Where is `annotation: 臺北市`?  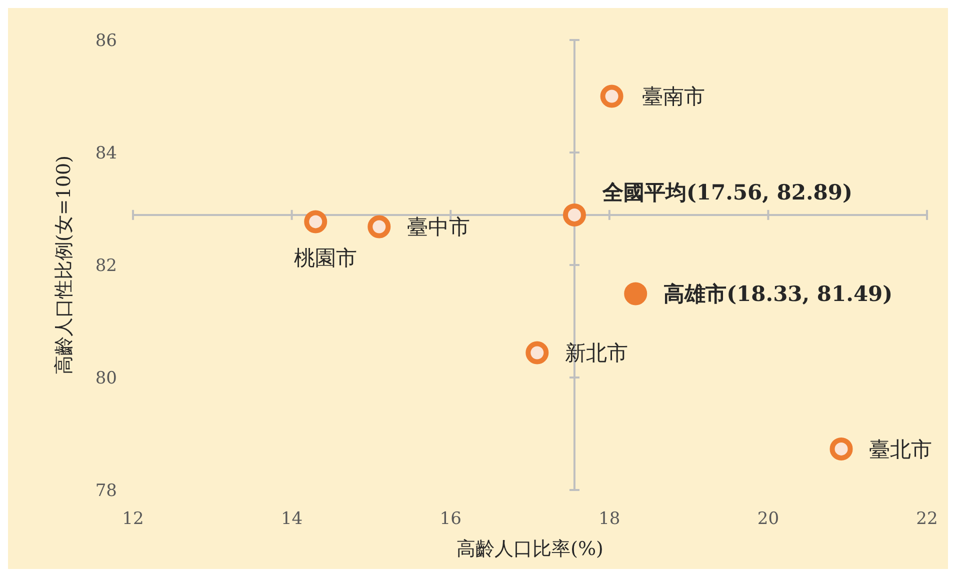 annotation: 臺北市 is located at coordinates (900, 449).